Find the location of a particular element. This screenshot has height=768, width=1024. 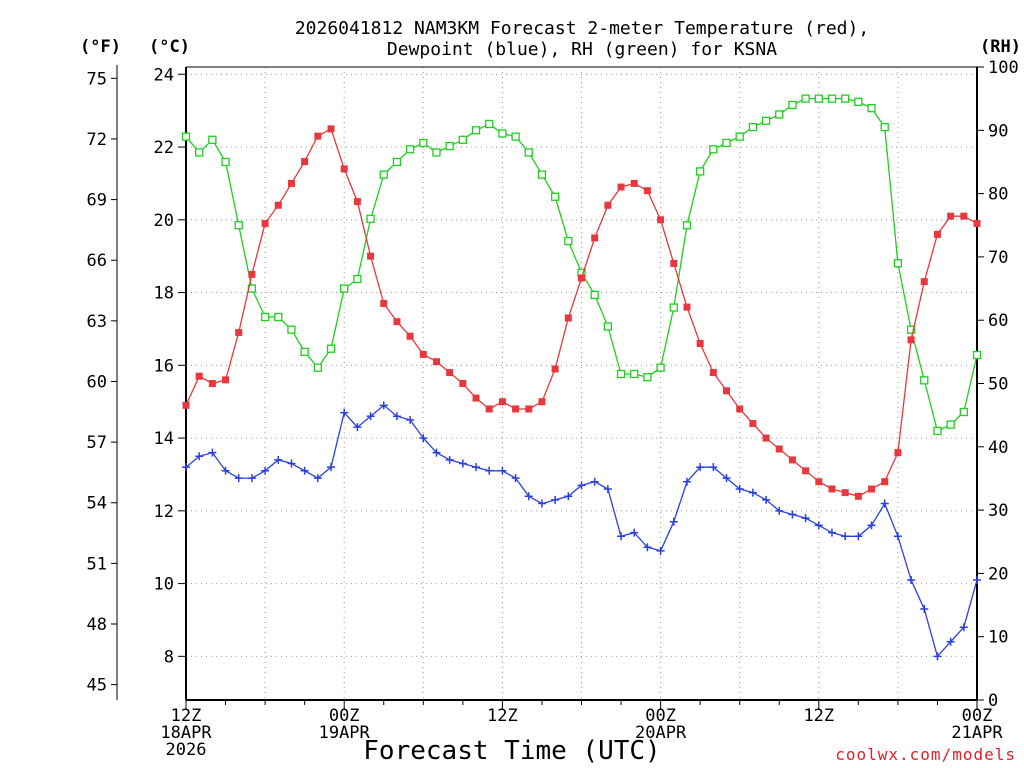

celsius-tick-label: 16 is located at coordinates (164, 366).